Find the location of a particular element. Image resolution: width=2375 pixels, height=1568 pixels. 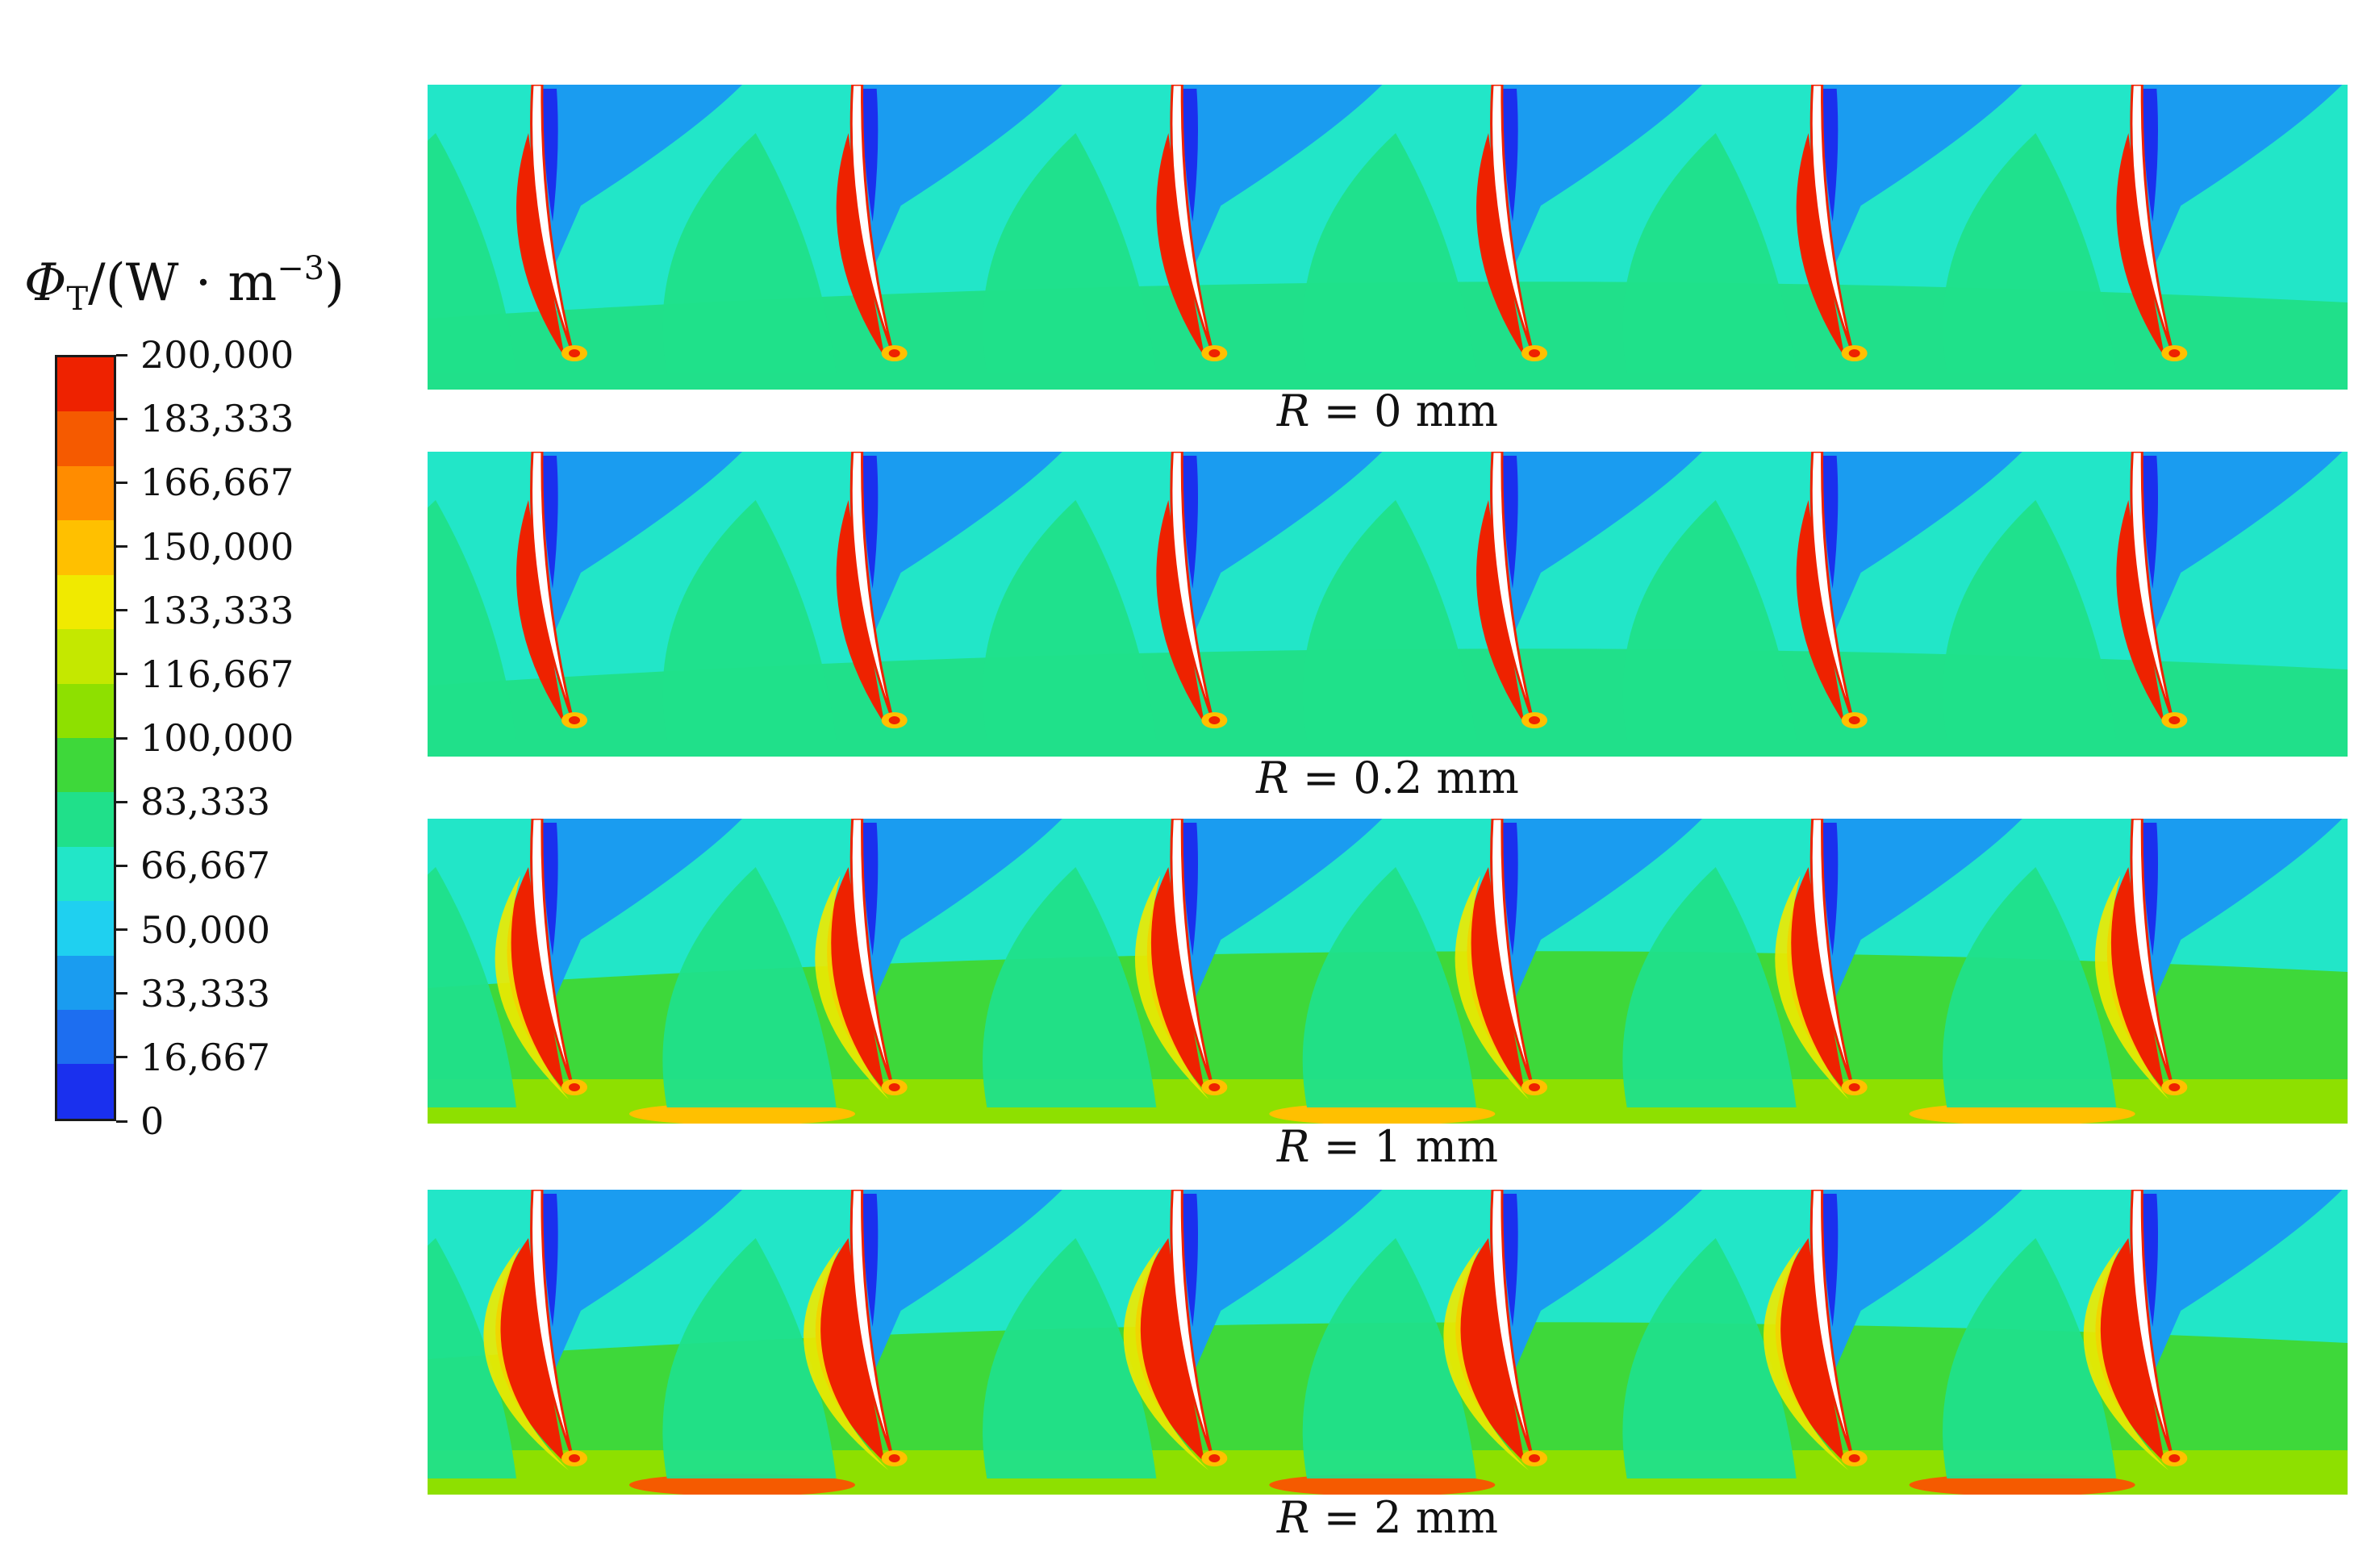

colorbar-title-symbol: Φ is located at coordinates (45, 283).